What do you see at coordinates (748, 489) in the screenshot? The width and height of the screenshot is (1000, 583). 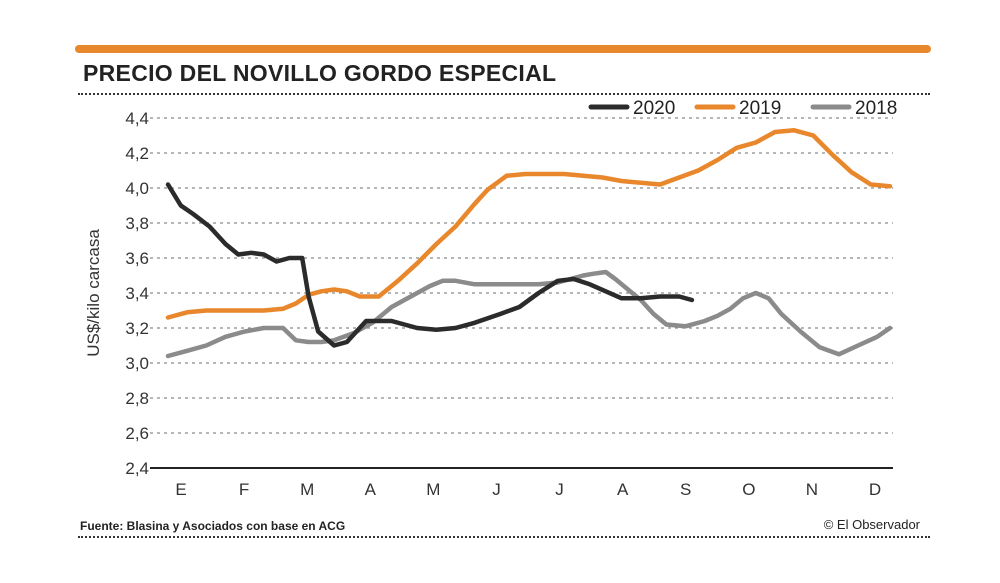 I see `x-tick-label: O` at bounding box center [748, 489].